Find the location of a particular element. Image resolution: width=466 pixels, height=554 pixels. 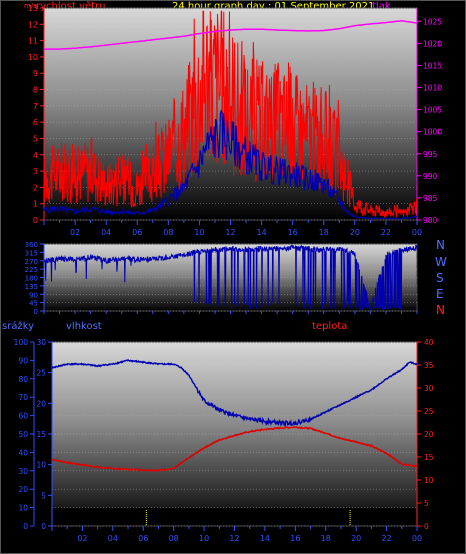

p1-left-label-7: 7 is located at coordinates (35, 106).